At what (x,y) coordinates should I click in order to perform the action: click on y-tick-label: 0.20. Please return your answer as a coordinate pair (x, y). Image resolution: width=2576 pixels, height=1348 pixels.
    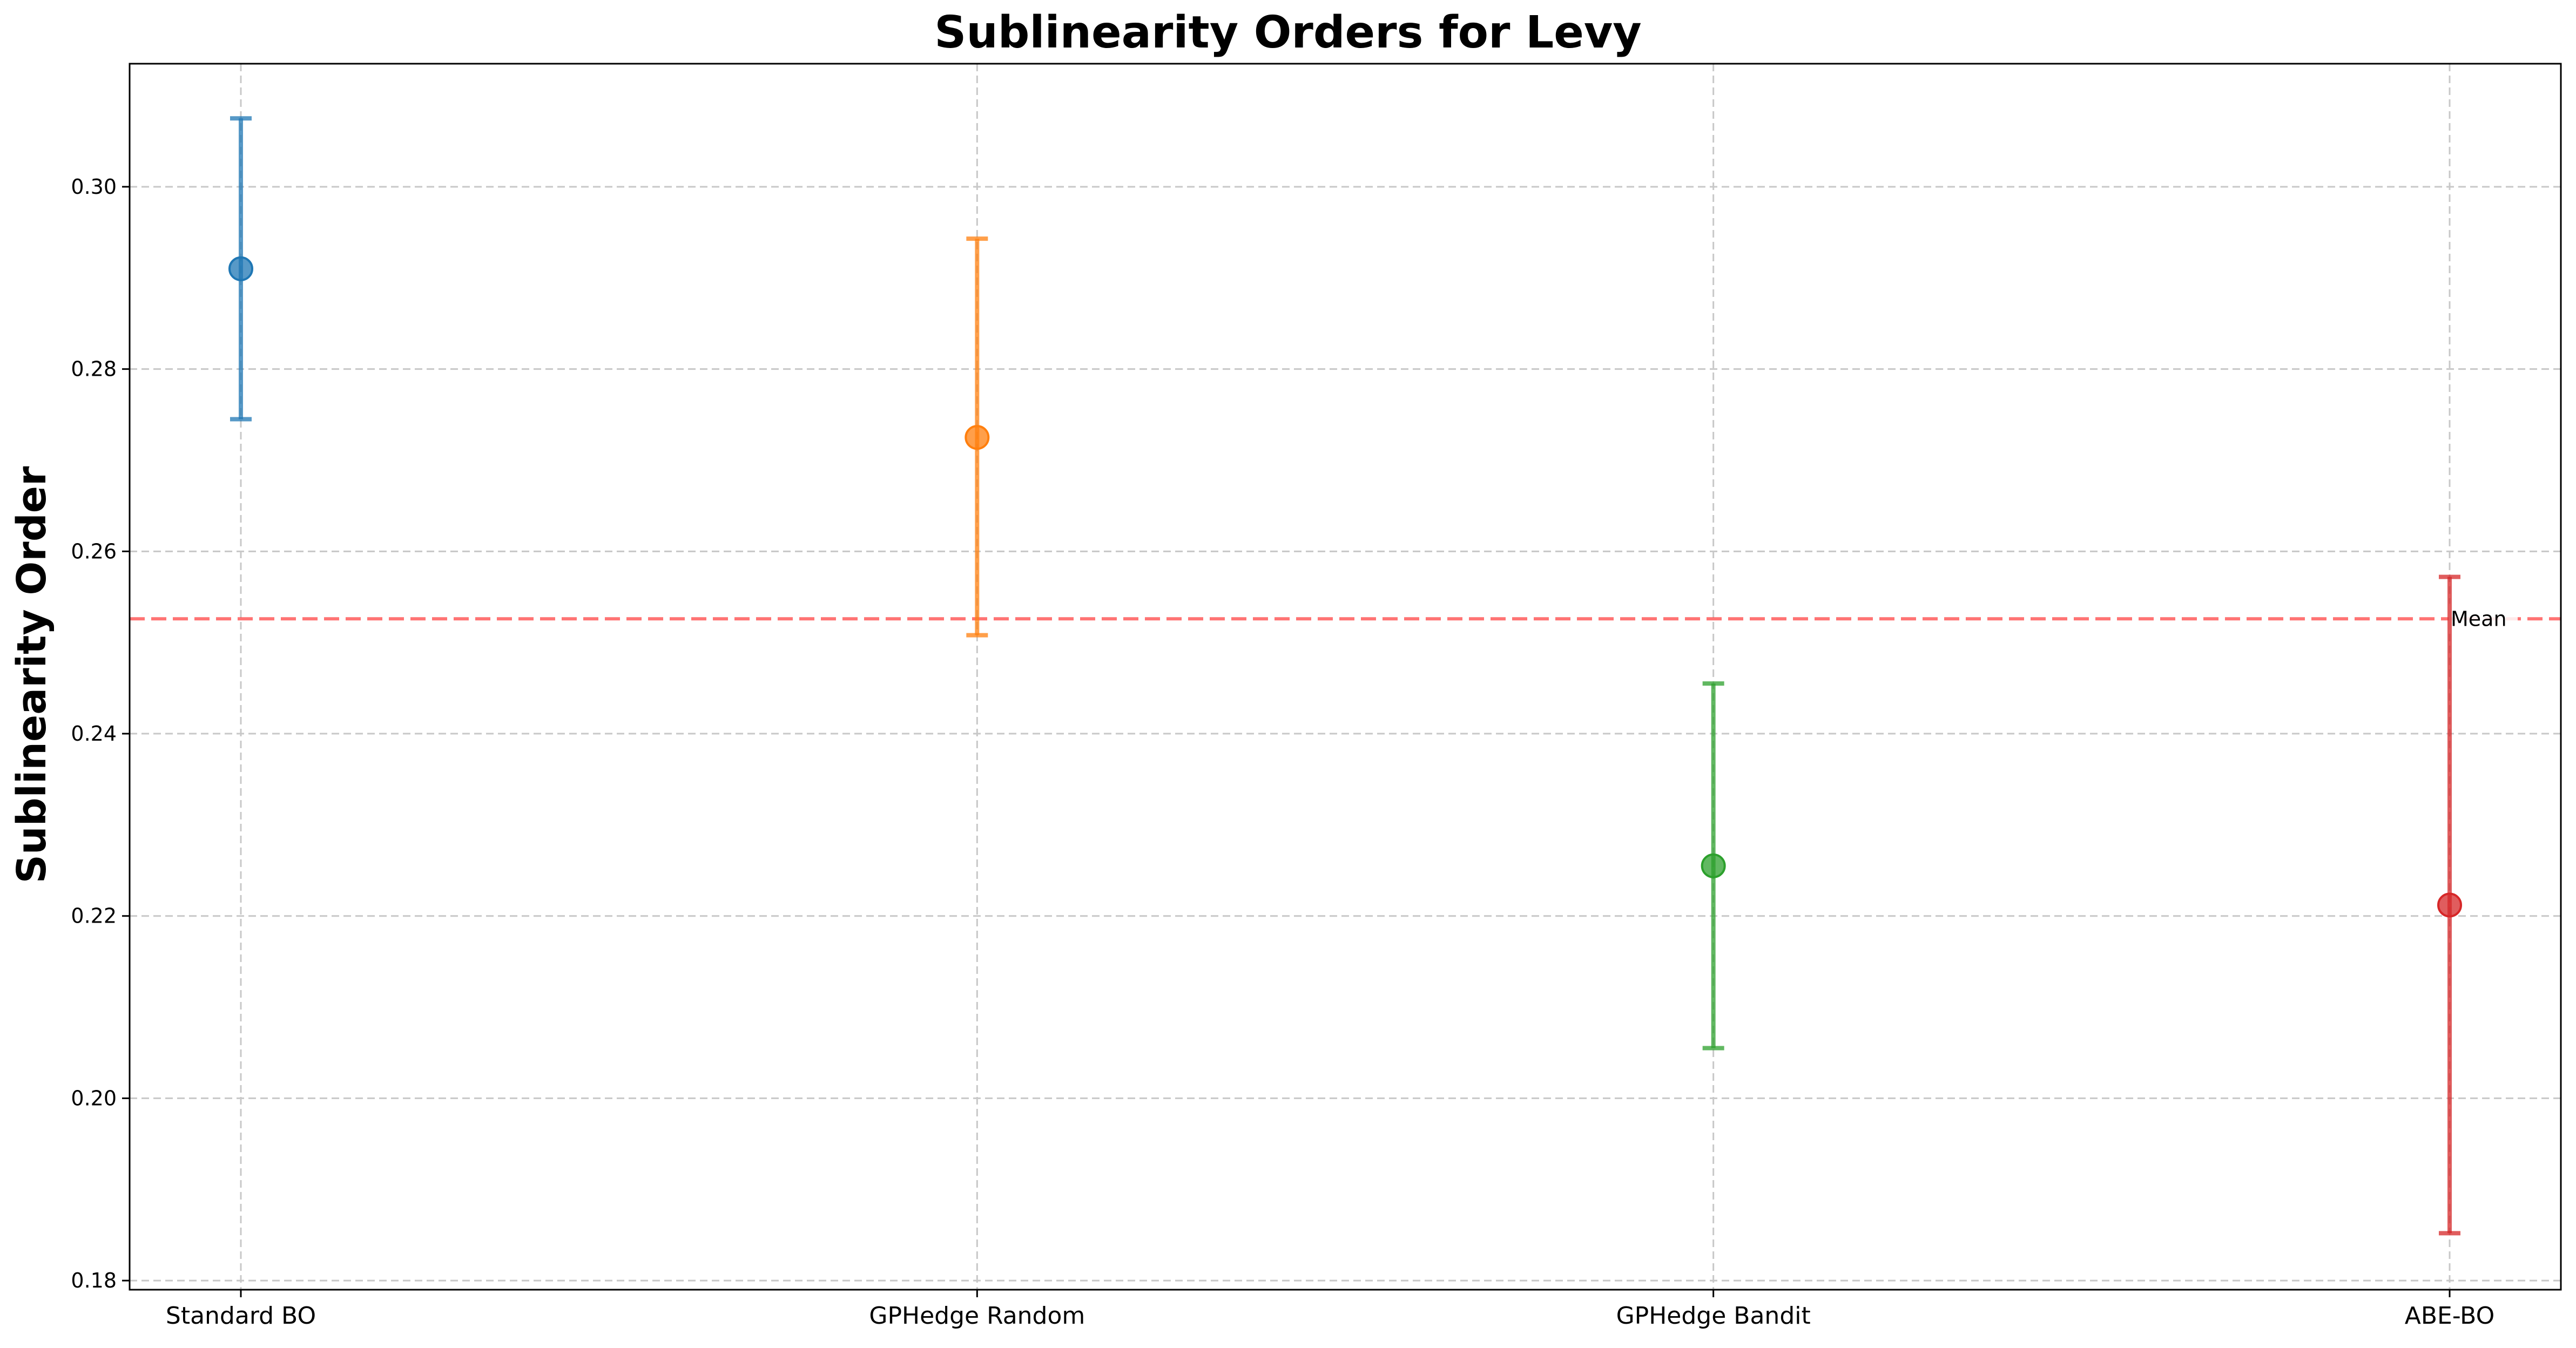
    Looking at the image, I should click on (94, 1098).